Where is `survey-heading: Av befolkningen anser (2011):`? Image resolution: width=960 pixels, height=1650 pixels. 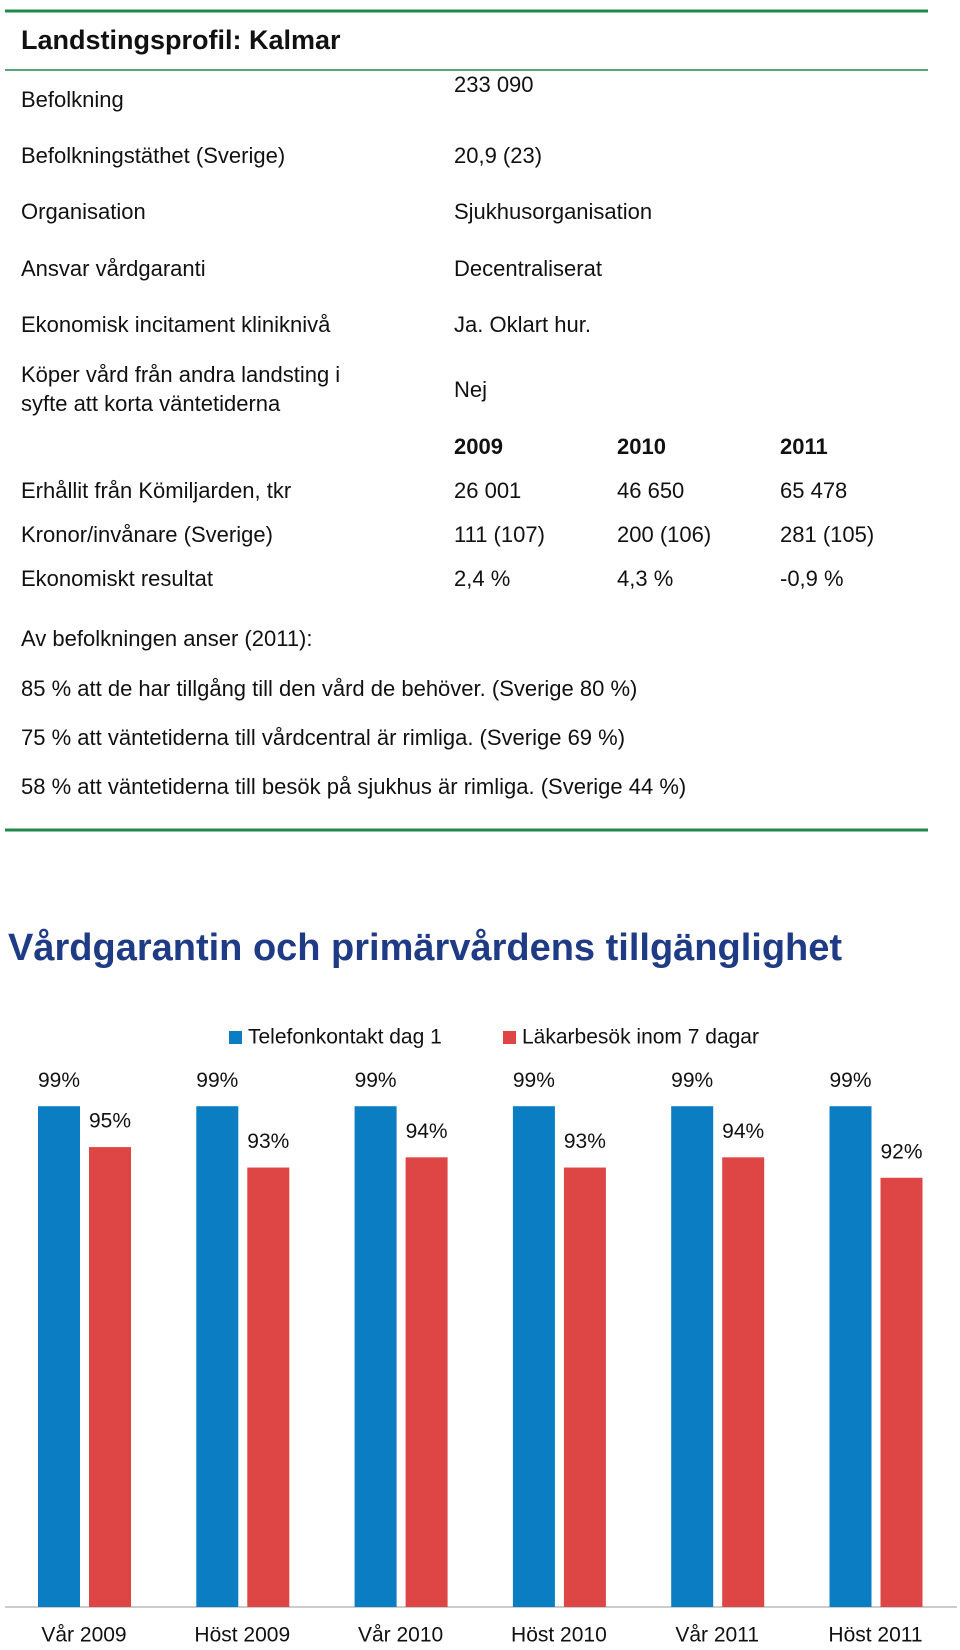
survey-heading: Av befolkningen anser (2011): is located at coordinates (167, 638).